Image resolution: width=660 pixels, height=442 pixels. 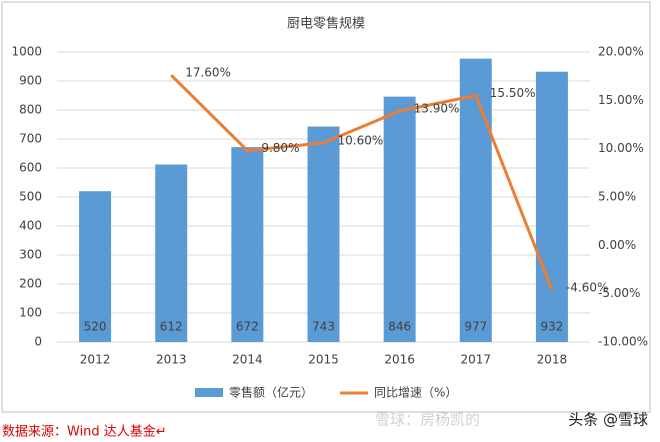 I want to click on line-label: -4.60%, so click(x=587, y=287).